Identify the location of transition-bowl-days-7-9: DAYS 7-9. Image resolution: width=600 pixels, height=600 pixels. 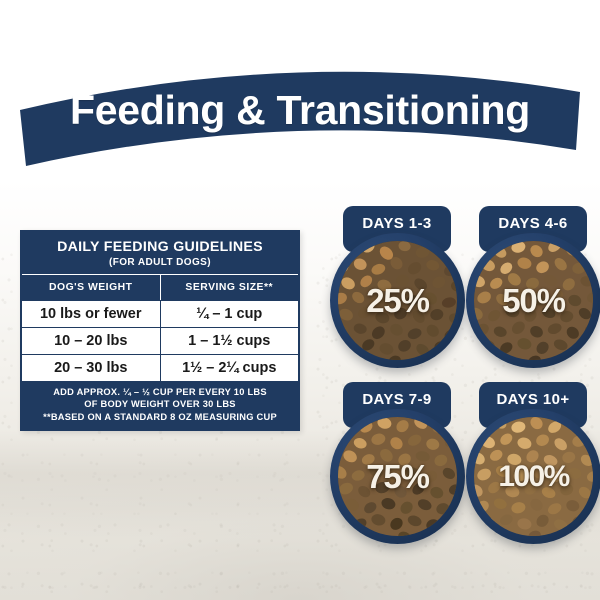
(397, 467).